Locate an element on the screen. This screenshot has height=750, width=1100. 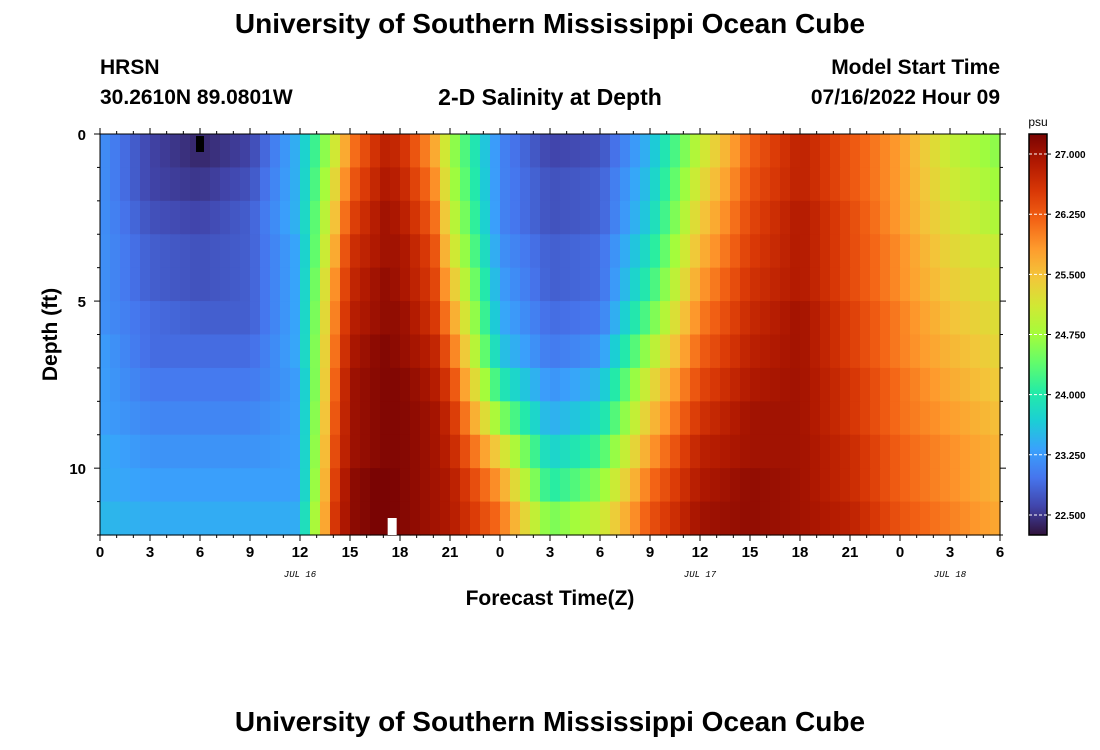
x-tick-label: 9 is located at coordinates (650, 552).